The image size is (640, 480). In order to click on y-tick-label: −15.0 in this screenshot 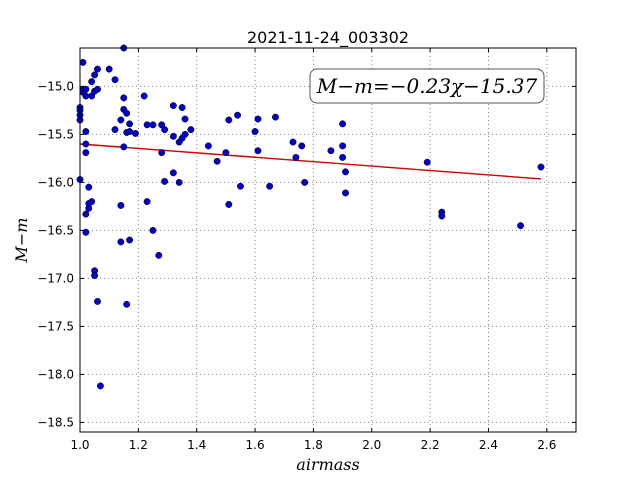, I will do `click(55, 86)`.